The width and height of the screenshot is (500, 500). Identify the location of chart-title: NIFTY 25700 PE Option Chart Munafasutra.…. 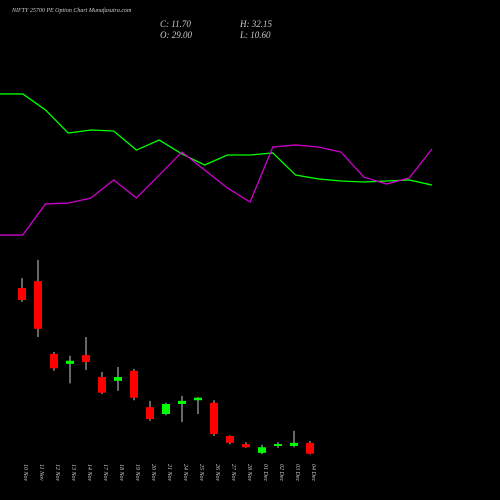
(71, 10).